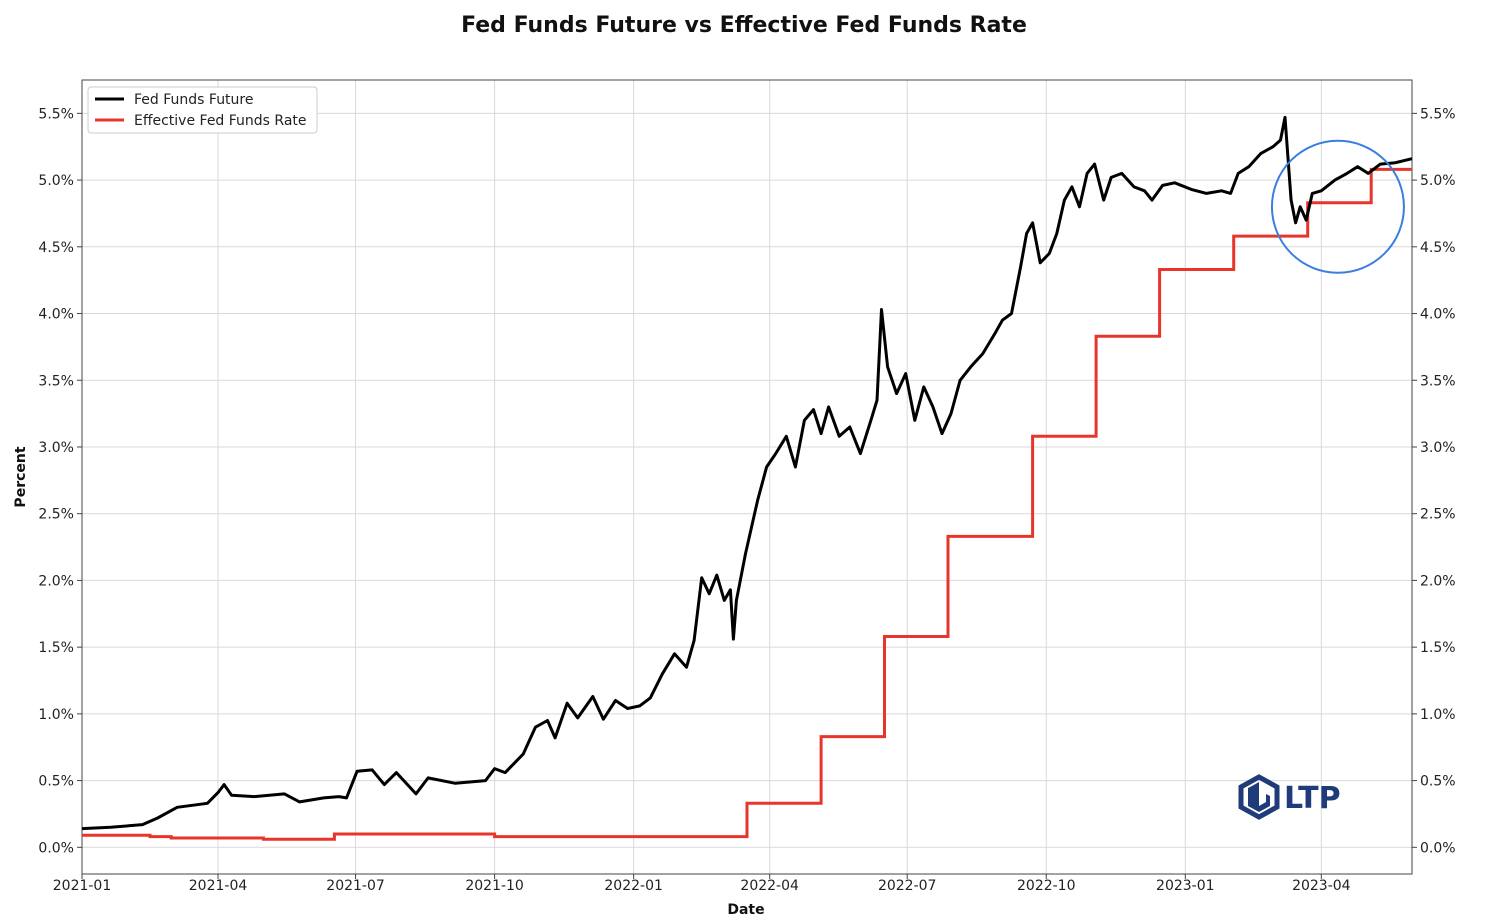 This screenshot has width=1489, height=922. What do you see at coordinates (218, 886) in the screenshot?
I see `x-tick-label: 2021-04` at bounding box center [218, 886].